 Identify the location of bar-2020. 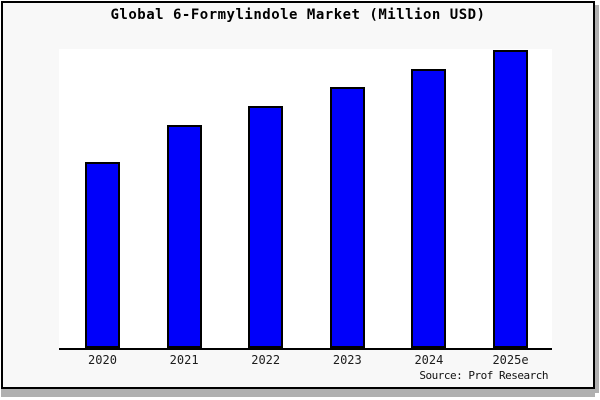
(102, 255).